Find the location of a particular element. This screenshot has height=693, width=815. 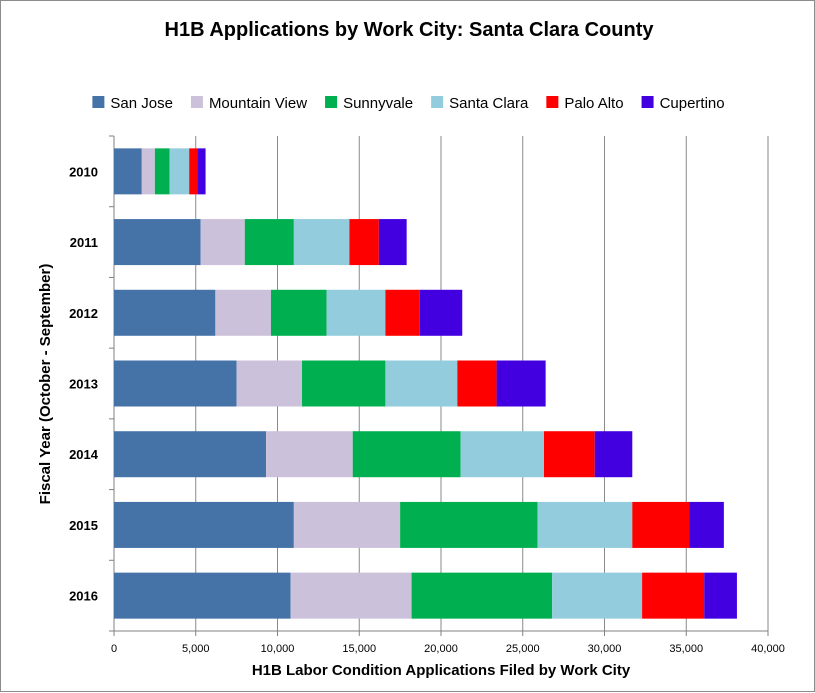

legend-item-san-jose: San Jose is located at coordinates (132, 103).